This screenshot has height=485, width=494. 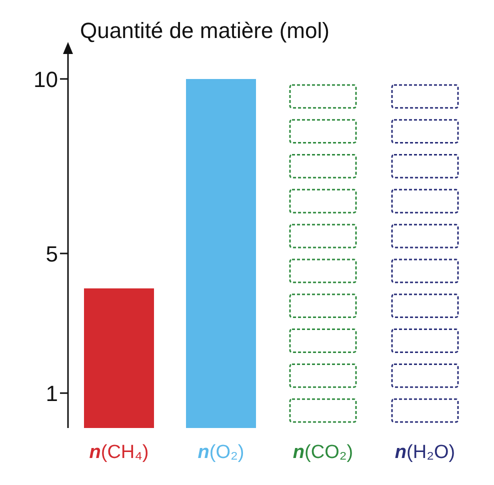 What do you see at coordinates (52, 393) in the screenshot?
I see `y-tick-label: 1` at bounding box center [52, 393].